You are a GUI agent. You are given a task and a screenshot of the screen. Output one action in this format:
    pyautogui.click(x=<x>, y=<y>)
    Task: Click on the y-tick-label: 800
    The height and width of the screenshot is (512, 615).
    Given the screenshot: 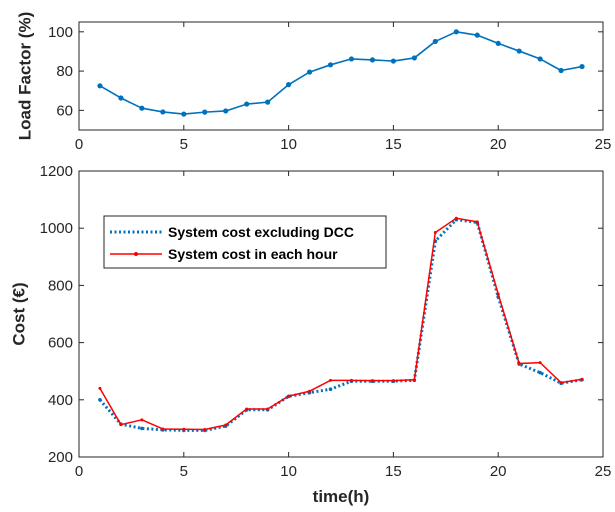 What is the action you would take?
    pyautogui.click(x=60, y=285)
    